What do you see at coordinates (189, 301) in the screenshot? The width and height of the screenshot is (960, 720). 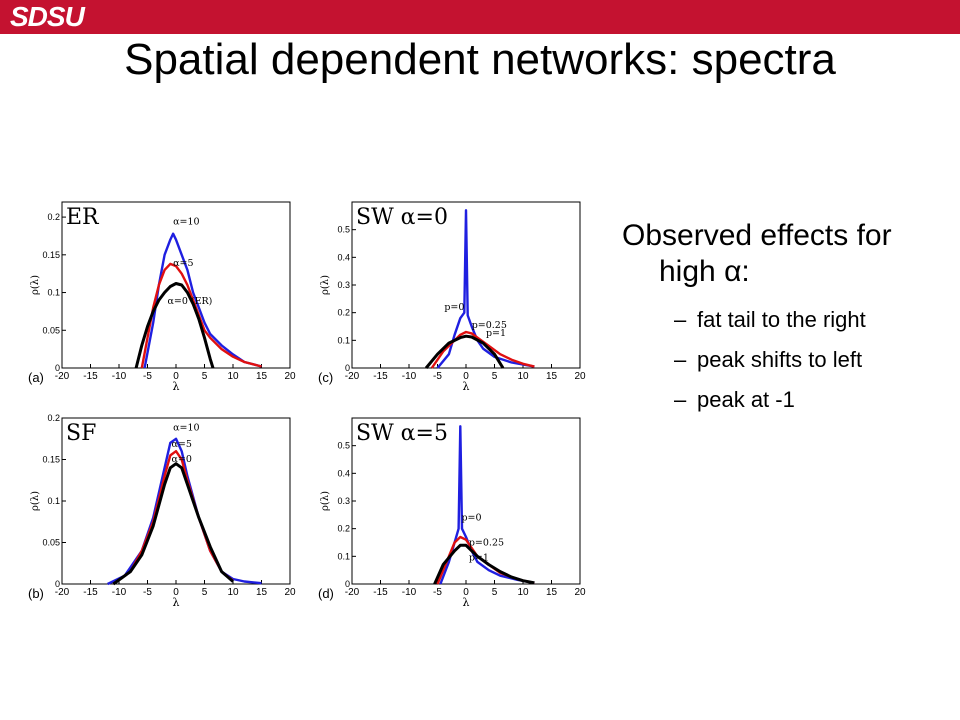 I see `series-annotation: α=0 (ER)` at bounding box center [189, 301].